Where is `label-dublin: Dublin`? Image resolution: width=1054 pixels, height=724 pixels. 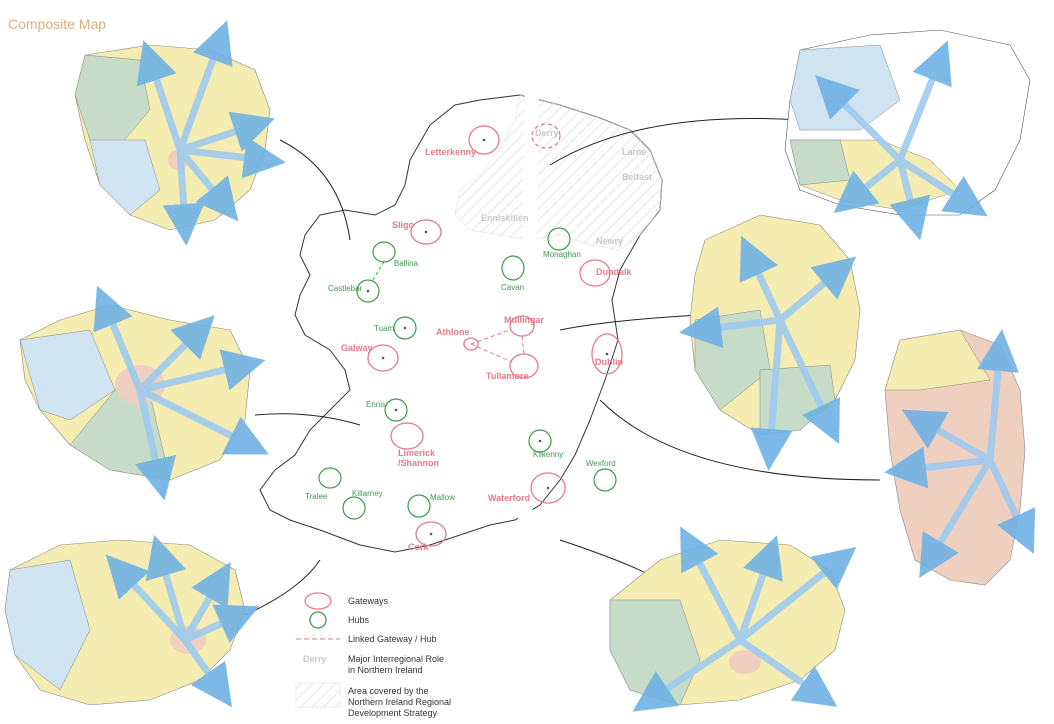
label-dublin: Dublin is located at coordinates (609, 362).